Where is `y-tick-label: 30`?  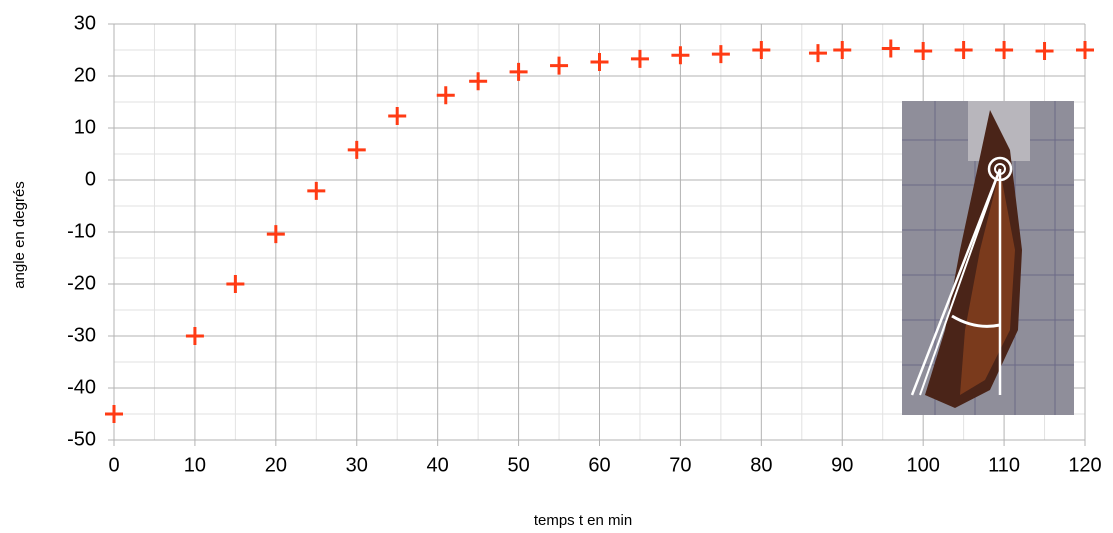 y-tick-label: 30 is located at coordinates (85, 23).